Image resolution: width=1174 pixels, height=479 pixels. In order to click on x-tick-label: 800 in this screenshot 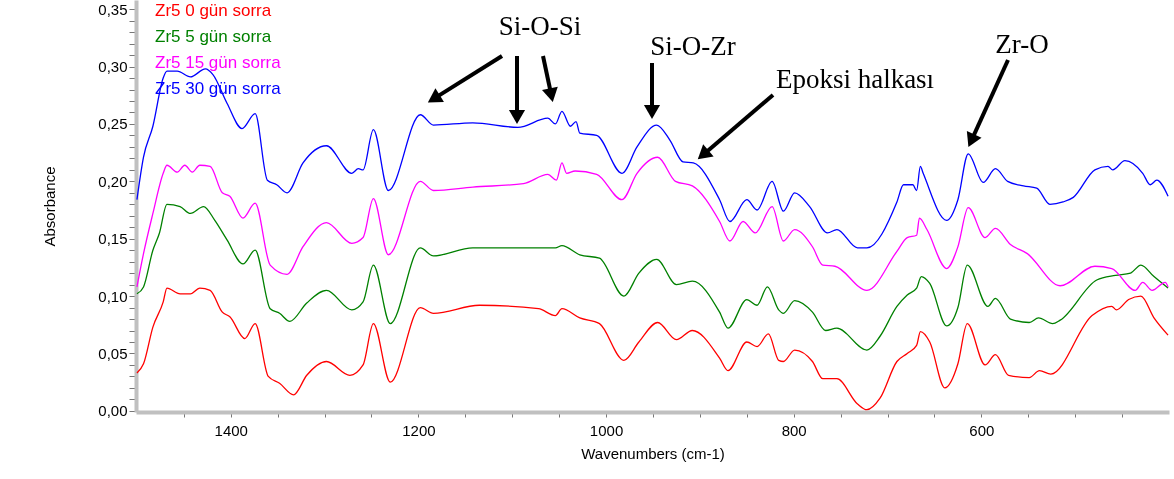, I will do `click(794, 430)`.